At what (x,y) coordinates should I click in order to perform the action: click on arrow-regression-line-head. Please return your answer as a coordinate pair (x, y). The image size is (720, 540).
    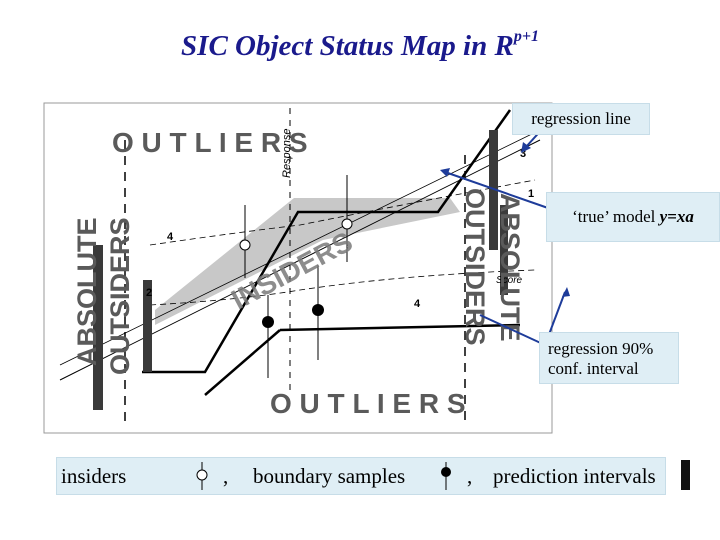
    Looking at the image, I should click on (526, 147).